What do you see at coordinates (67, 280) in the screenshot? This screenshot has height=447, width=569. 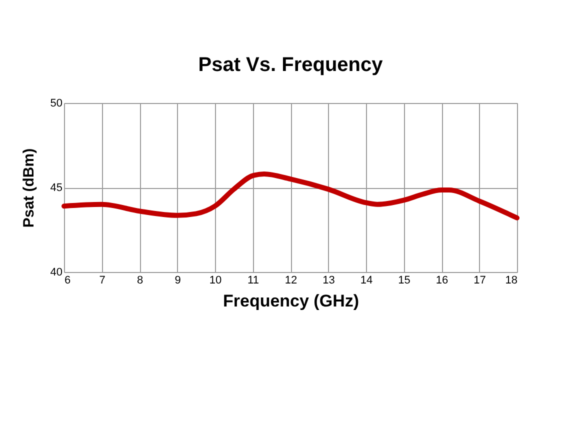 I see `x-tick-label: 6` at bounding box center [67, 280].